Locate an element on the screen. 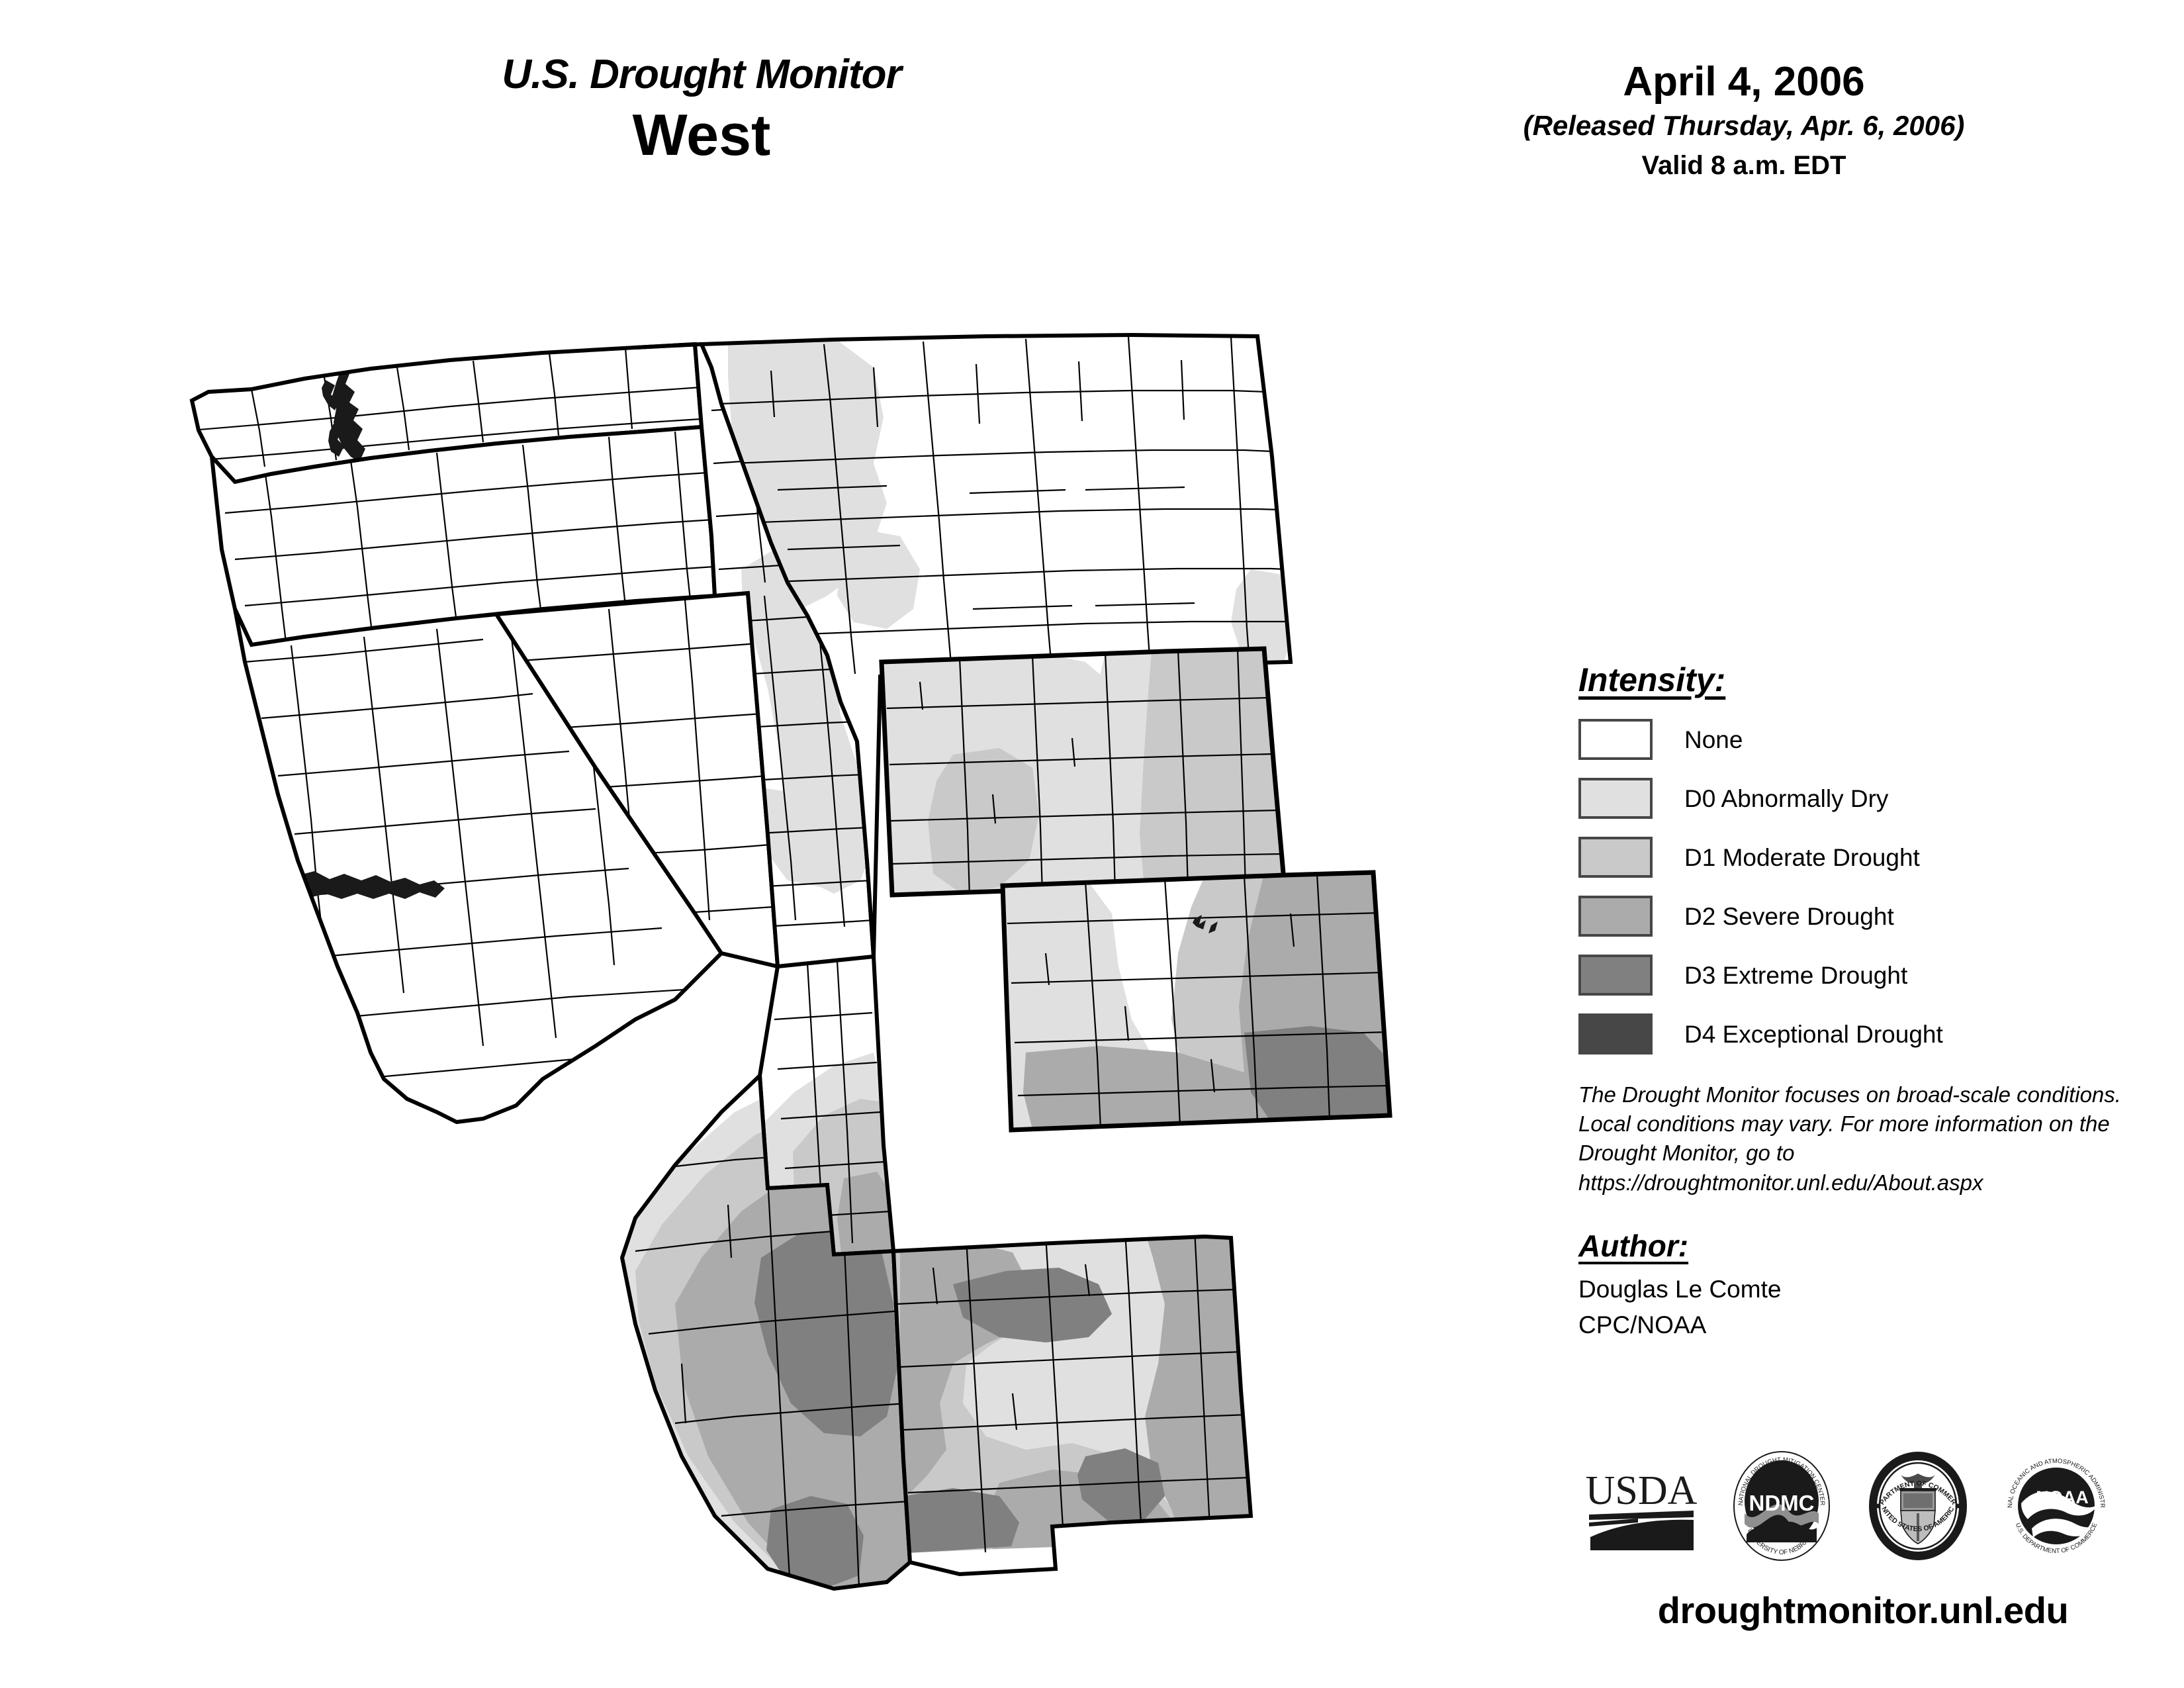  author-name: Douglas Le Comte is located at coordinates (1680, 1289).